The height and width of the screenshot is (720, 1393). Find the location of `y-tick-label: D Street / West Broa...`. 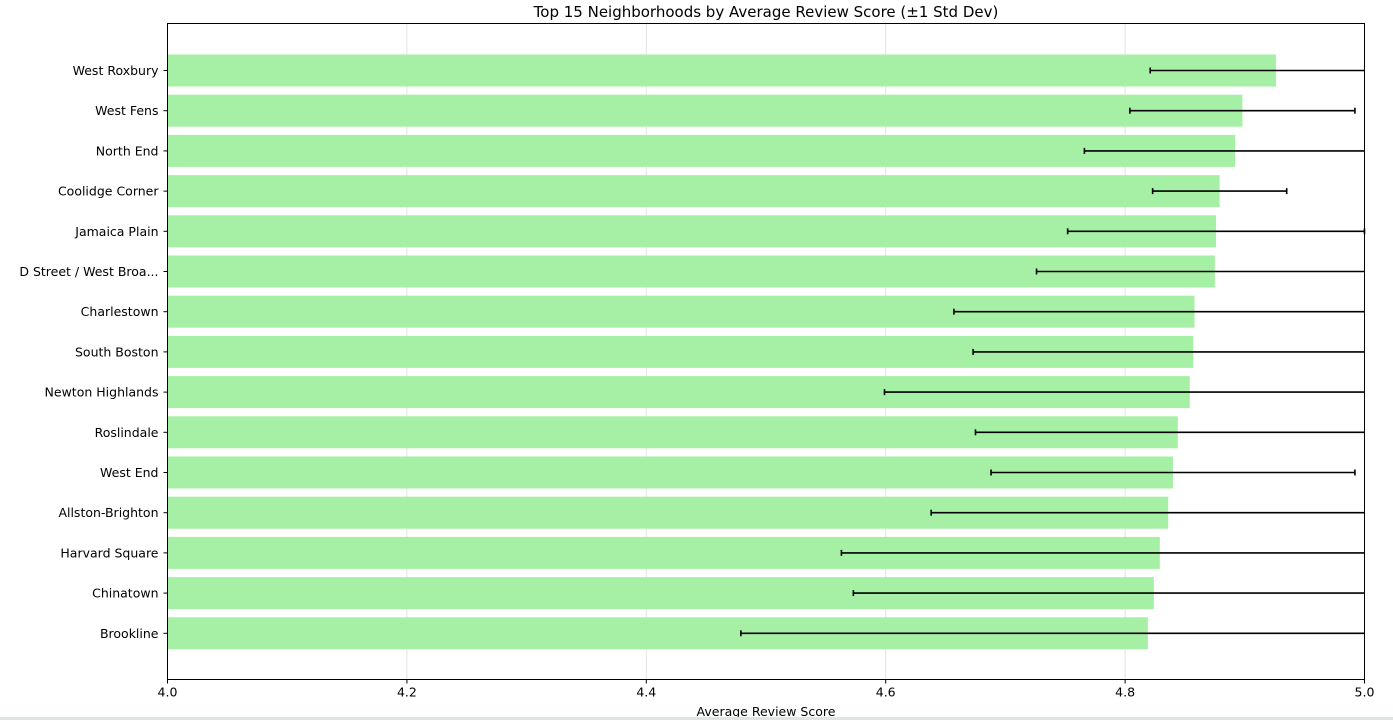

y-tick-label: D Street / West Broa... is located at coordinates (88, 271).